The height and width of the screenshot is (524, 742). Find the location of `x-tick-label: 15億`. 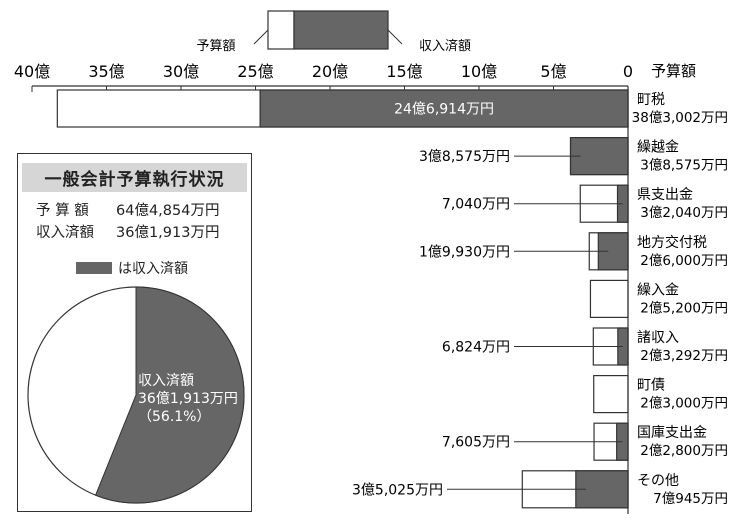

x-tick-label: 15億 is located at coordinates (404, 71).